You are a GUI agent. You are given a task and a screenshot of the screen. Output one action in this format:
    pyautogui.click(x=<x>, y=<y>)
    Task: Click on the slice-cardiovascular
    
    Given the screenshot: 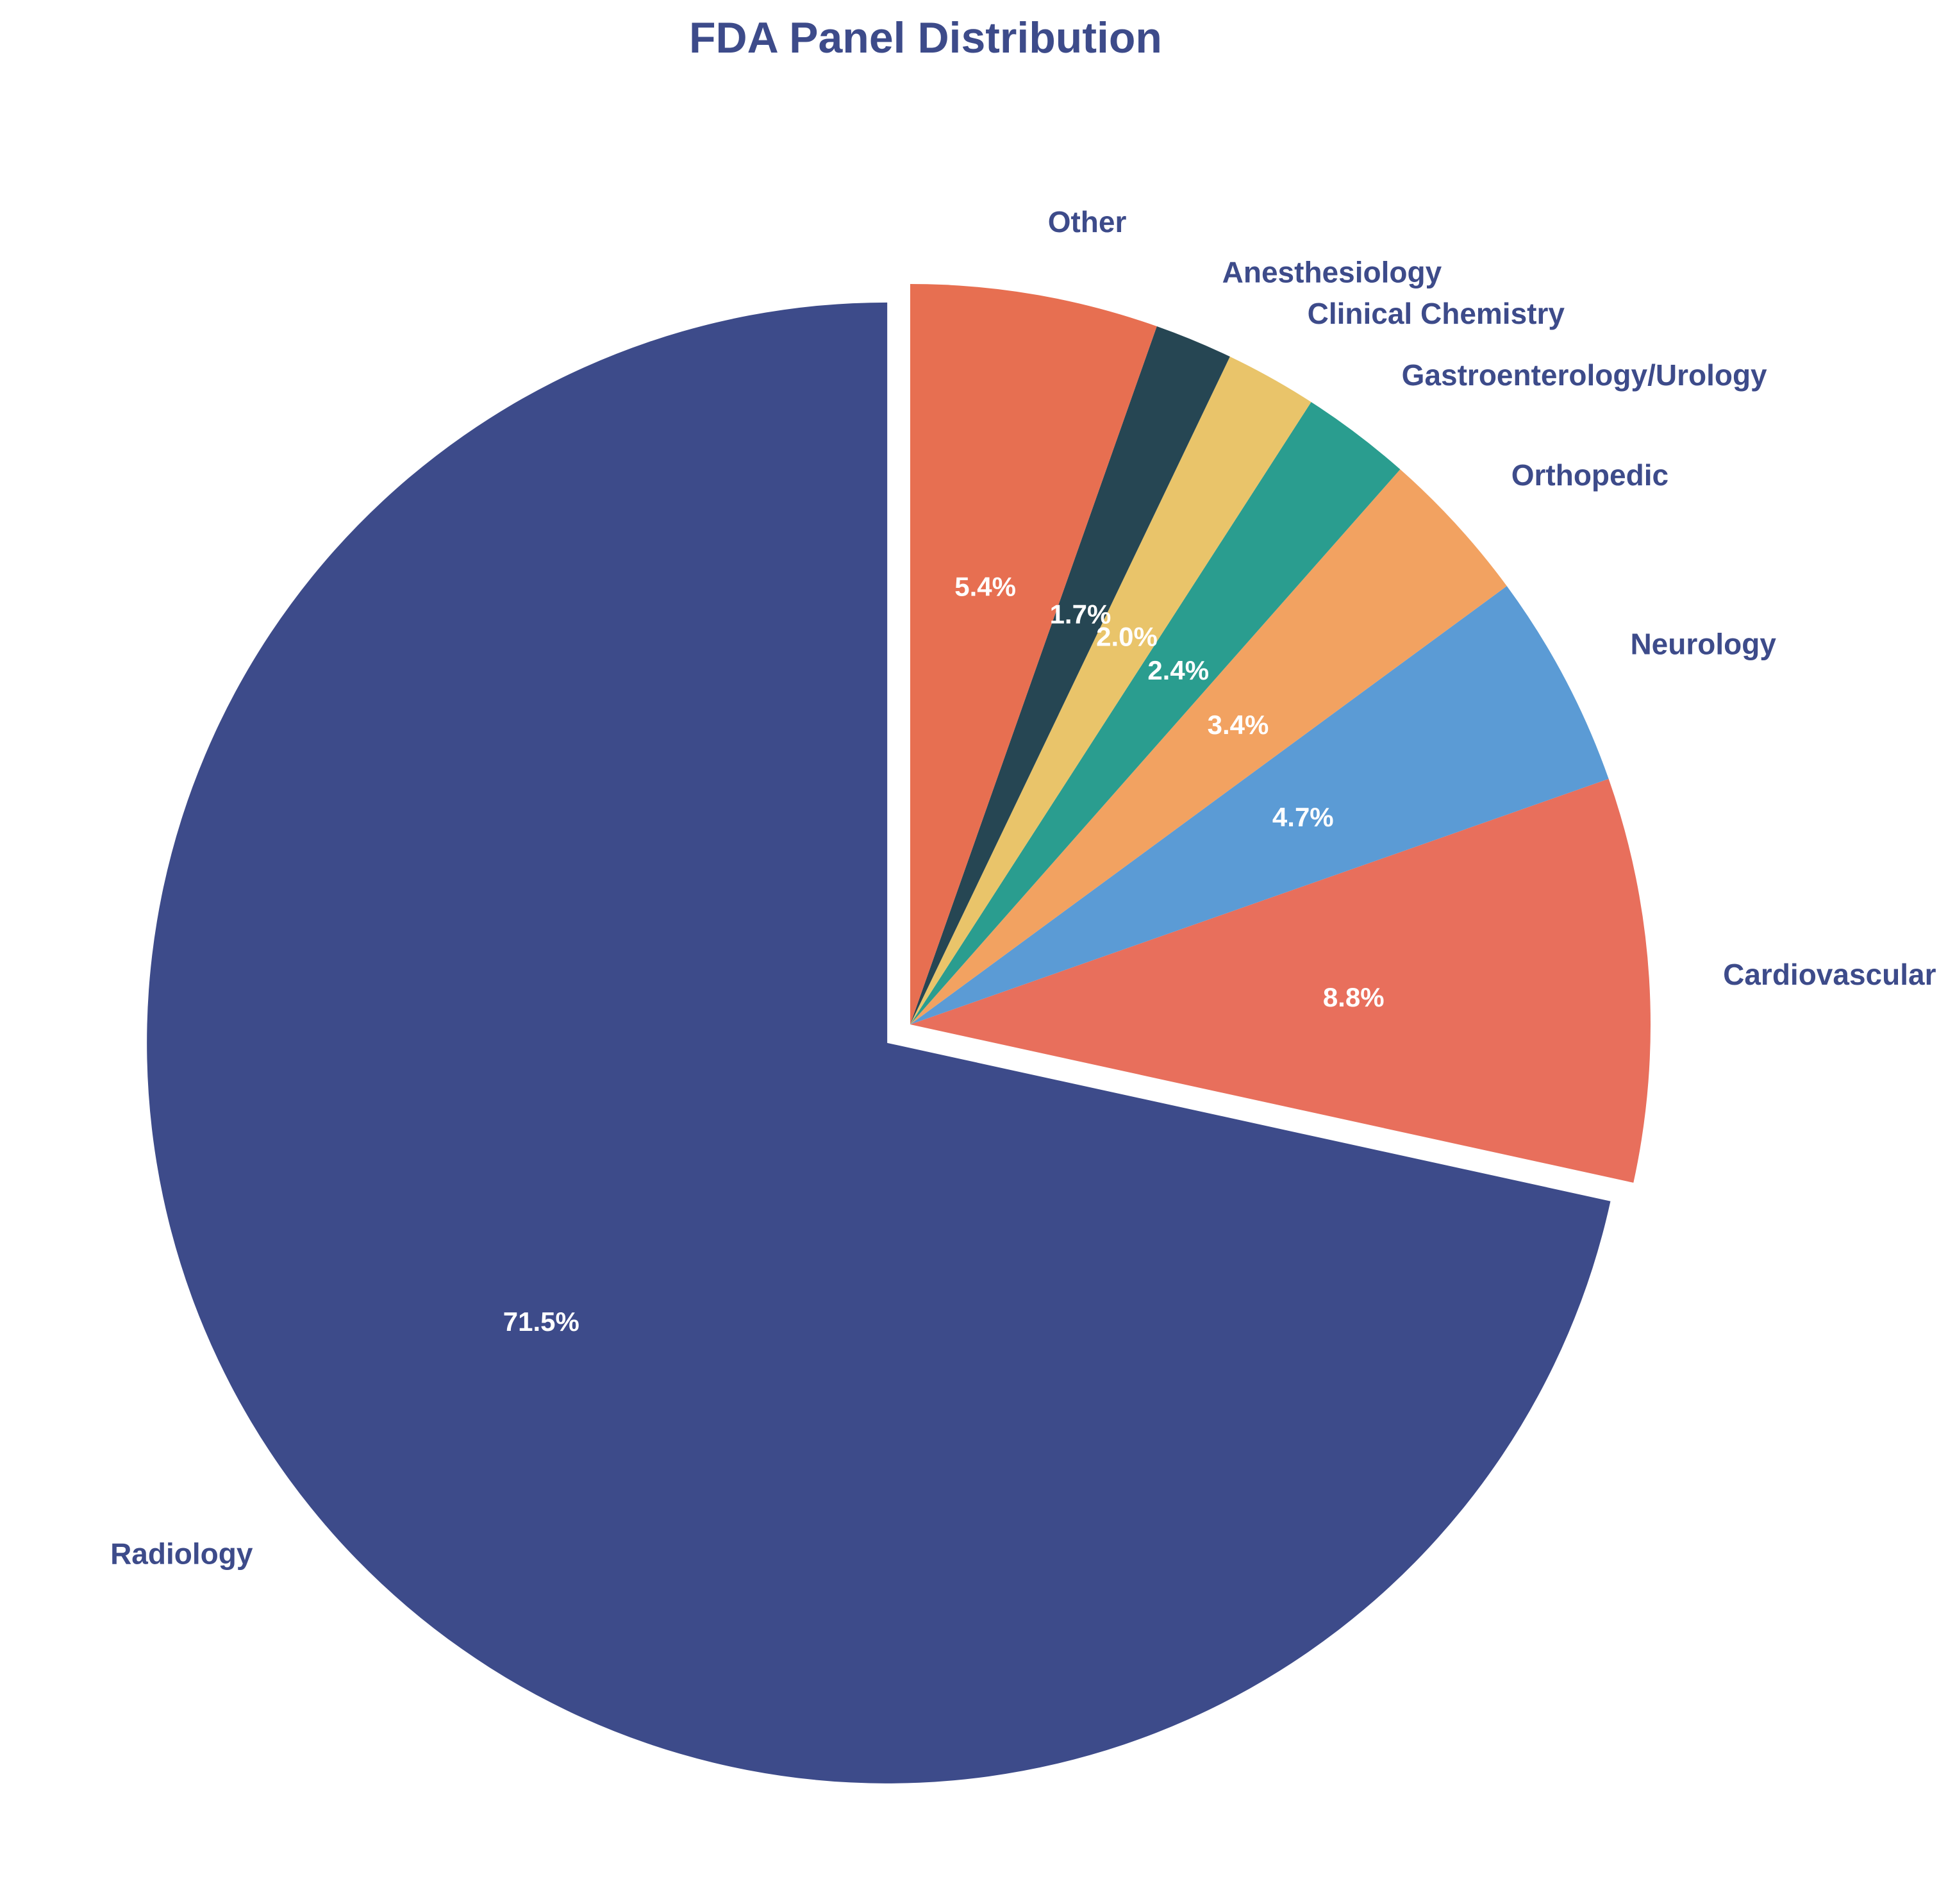 What is the action you would take?
    pyautogui.click(x=1281, y=980)
    